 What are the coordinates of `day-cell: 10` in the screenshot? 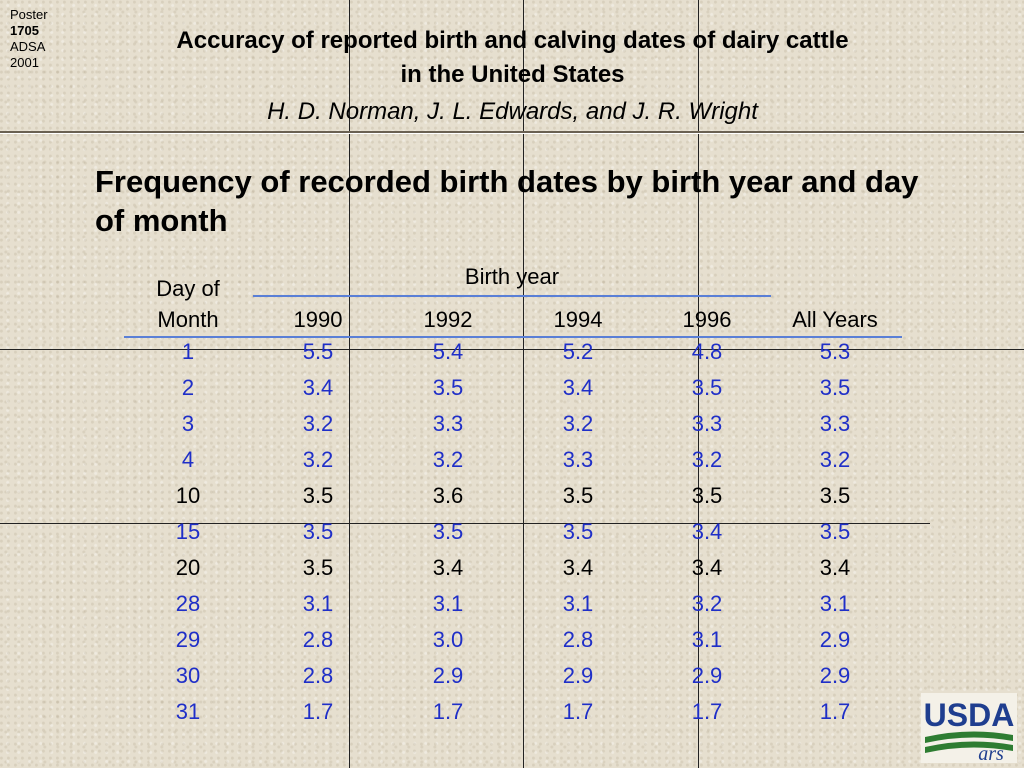 It's located at (188, 495).